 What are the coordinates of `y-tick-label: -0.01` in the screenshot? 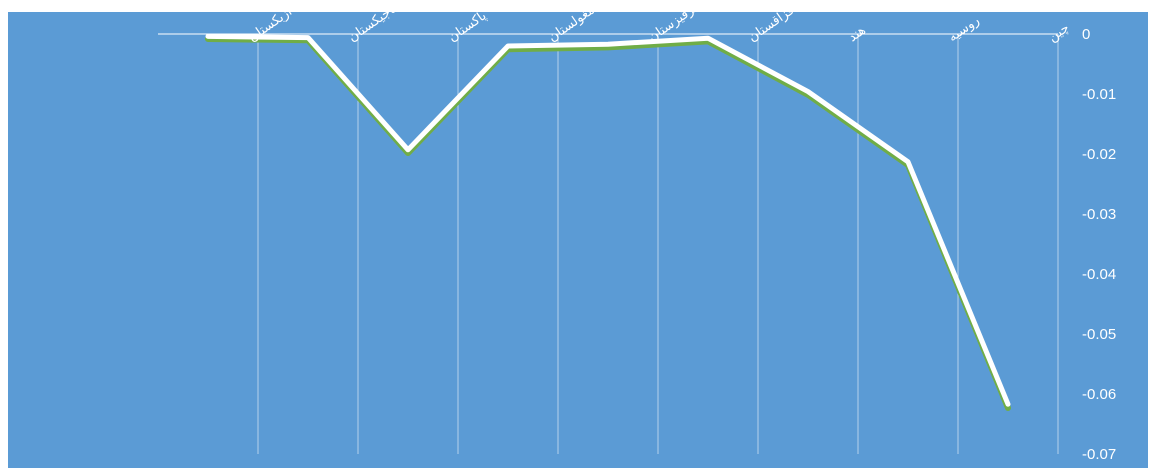 It's located at (1099, 94).